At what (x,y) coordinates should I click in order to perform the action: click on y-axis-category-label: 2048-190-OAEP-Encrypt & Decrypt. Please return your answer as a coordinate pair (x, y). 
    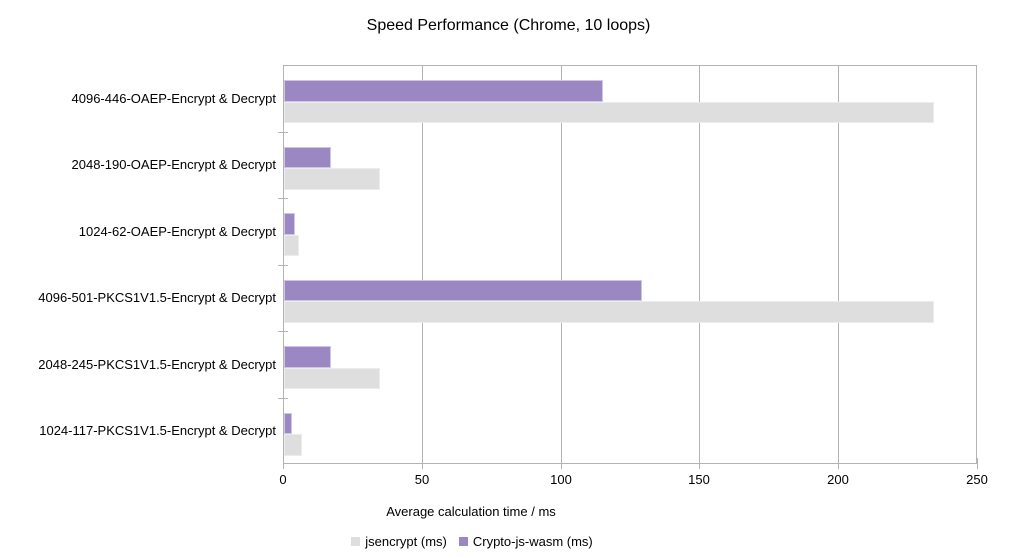
    Looking at the image, I should click on (173, 165).